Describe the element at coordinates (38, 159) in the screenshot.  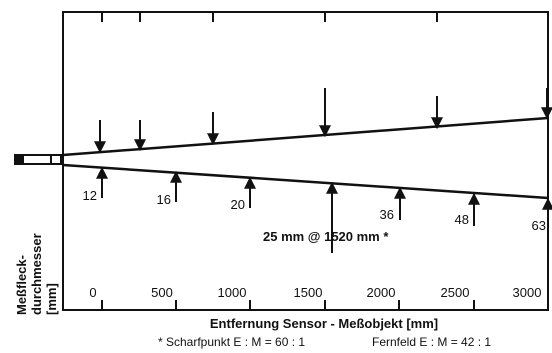
I see `sensor-icon` at that location.